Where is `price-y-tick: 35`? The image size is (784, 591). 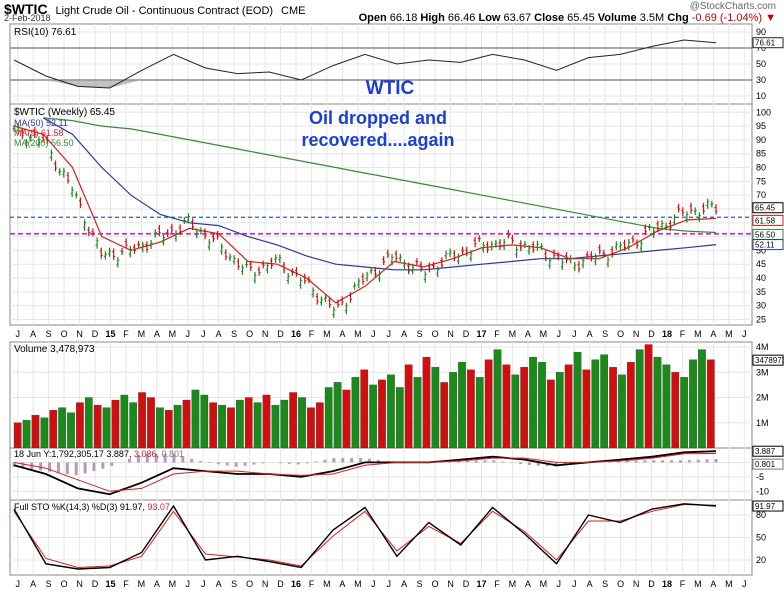 price-y-tick: 35 is located at coordinates (761, 292).